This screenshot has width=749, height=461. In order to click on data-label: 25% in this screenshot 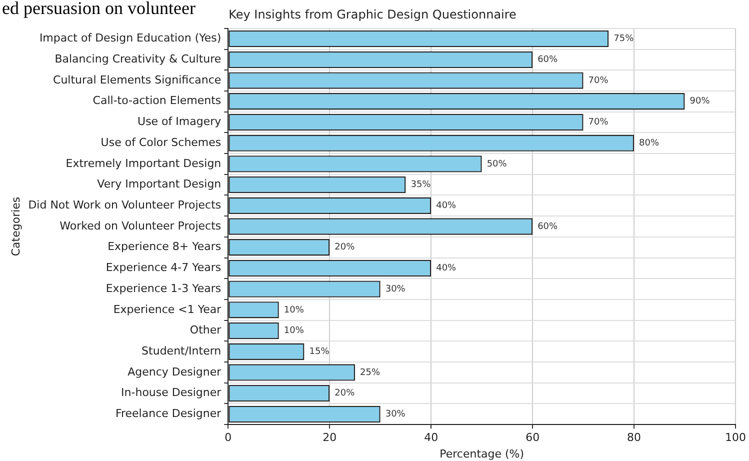, I will do `click(370, 373)`.